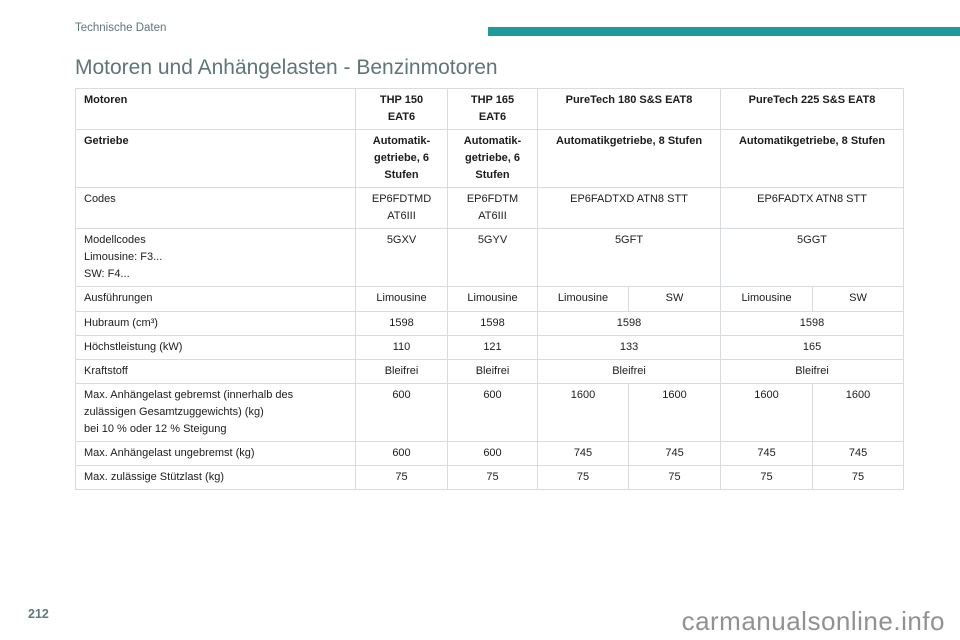  What do you see at coordinates (121, 28) in the screenshot?
I see `breadcrumb: Technische Daten` at bounding box center [121, 28].